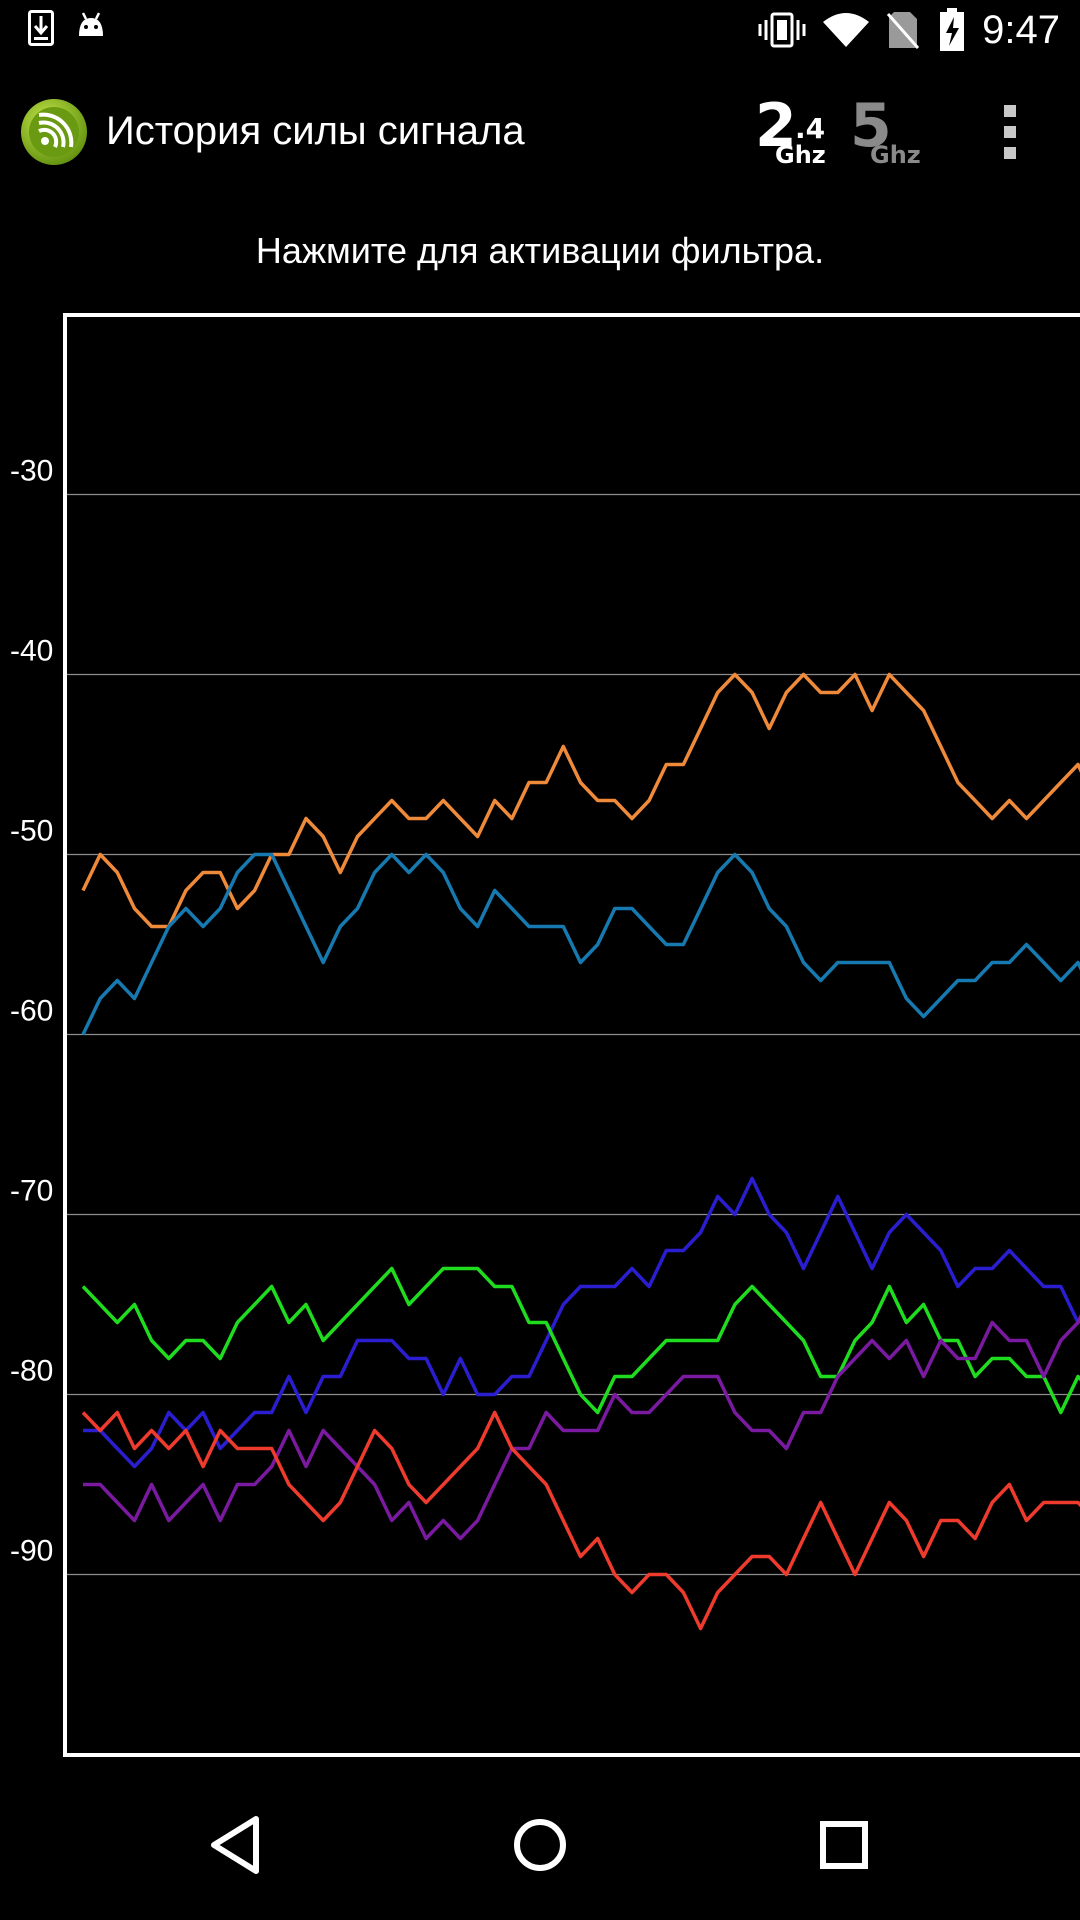 The width and height of the screenshot is (1080, 1920). I want to click on vibrate-icon, so click(782, 30).